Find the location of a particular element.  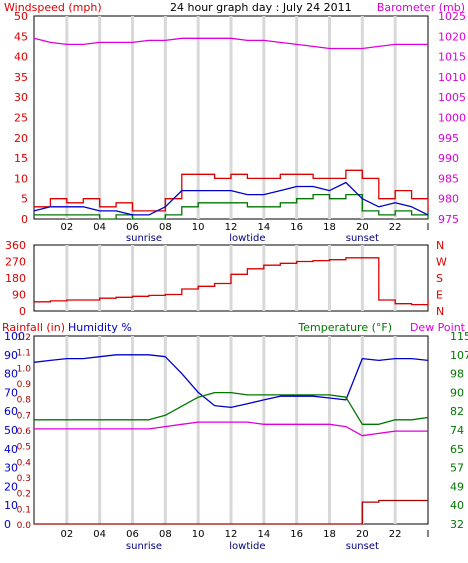

humidity-tick-label: 20 is located at coordinates (11, 486).